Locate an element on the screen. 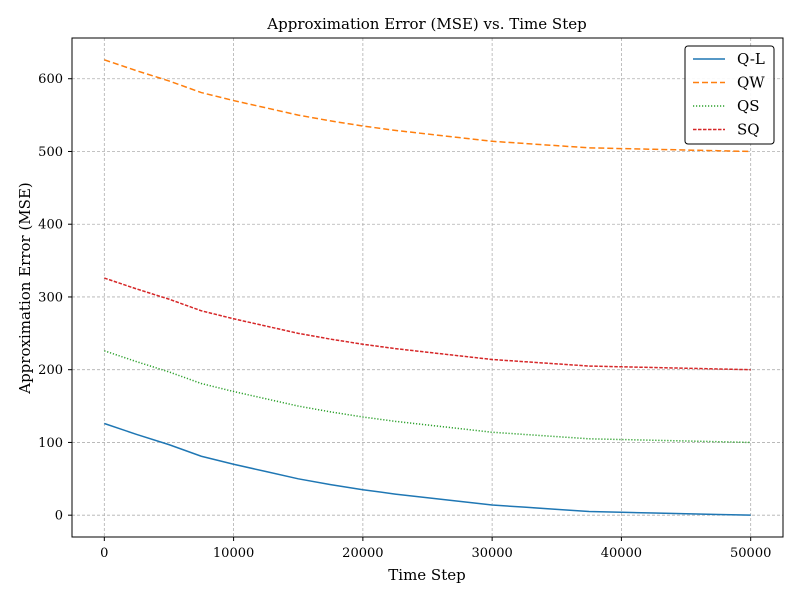  legend-label: QS is located at coordinates (748, 106).